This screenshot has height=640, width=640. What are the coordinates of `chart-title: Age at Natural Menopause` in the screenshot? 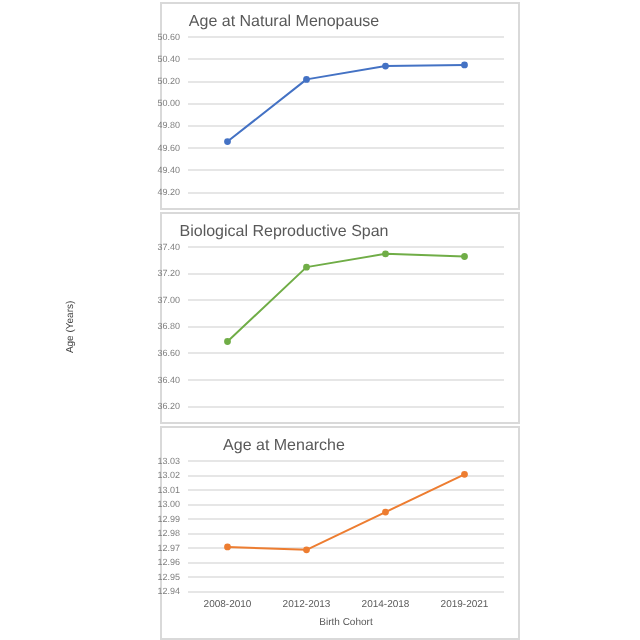 It's located at (284, 21).